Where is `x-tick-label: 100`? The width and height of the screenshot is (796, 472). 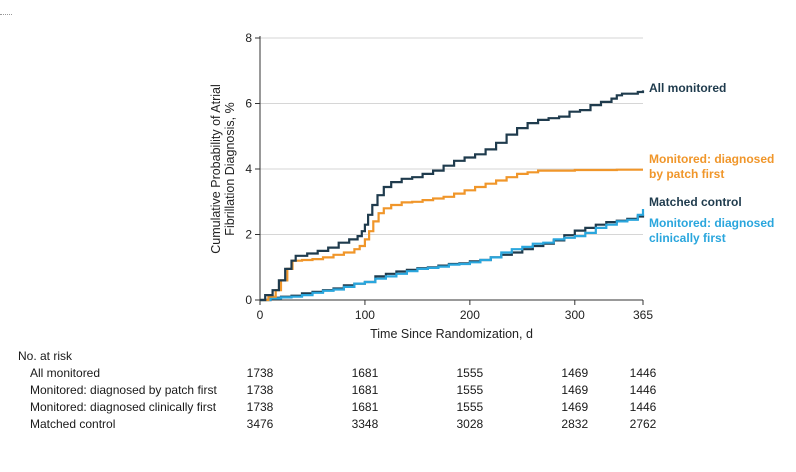 x-tick-label: 100 is located at coordinates (365, 315).